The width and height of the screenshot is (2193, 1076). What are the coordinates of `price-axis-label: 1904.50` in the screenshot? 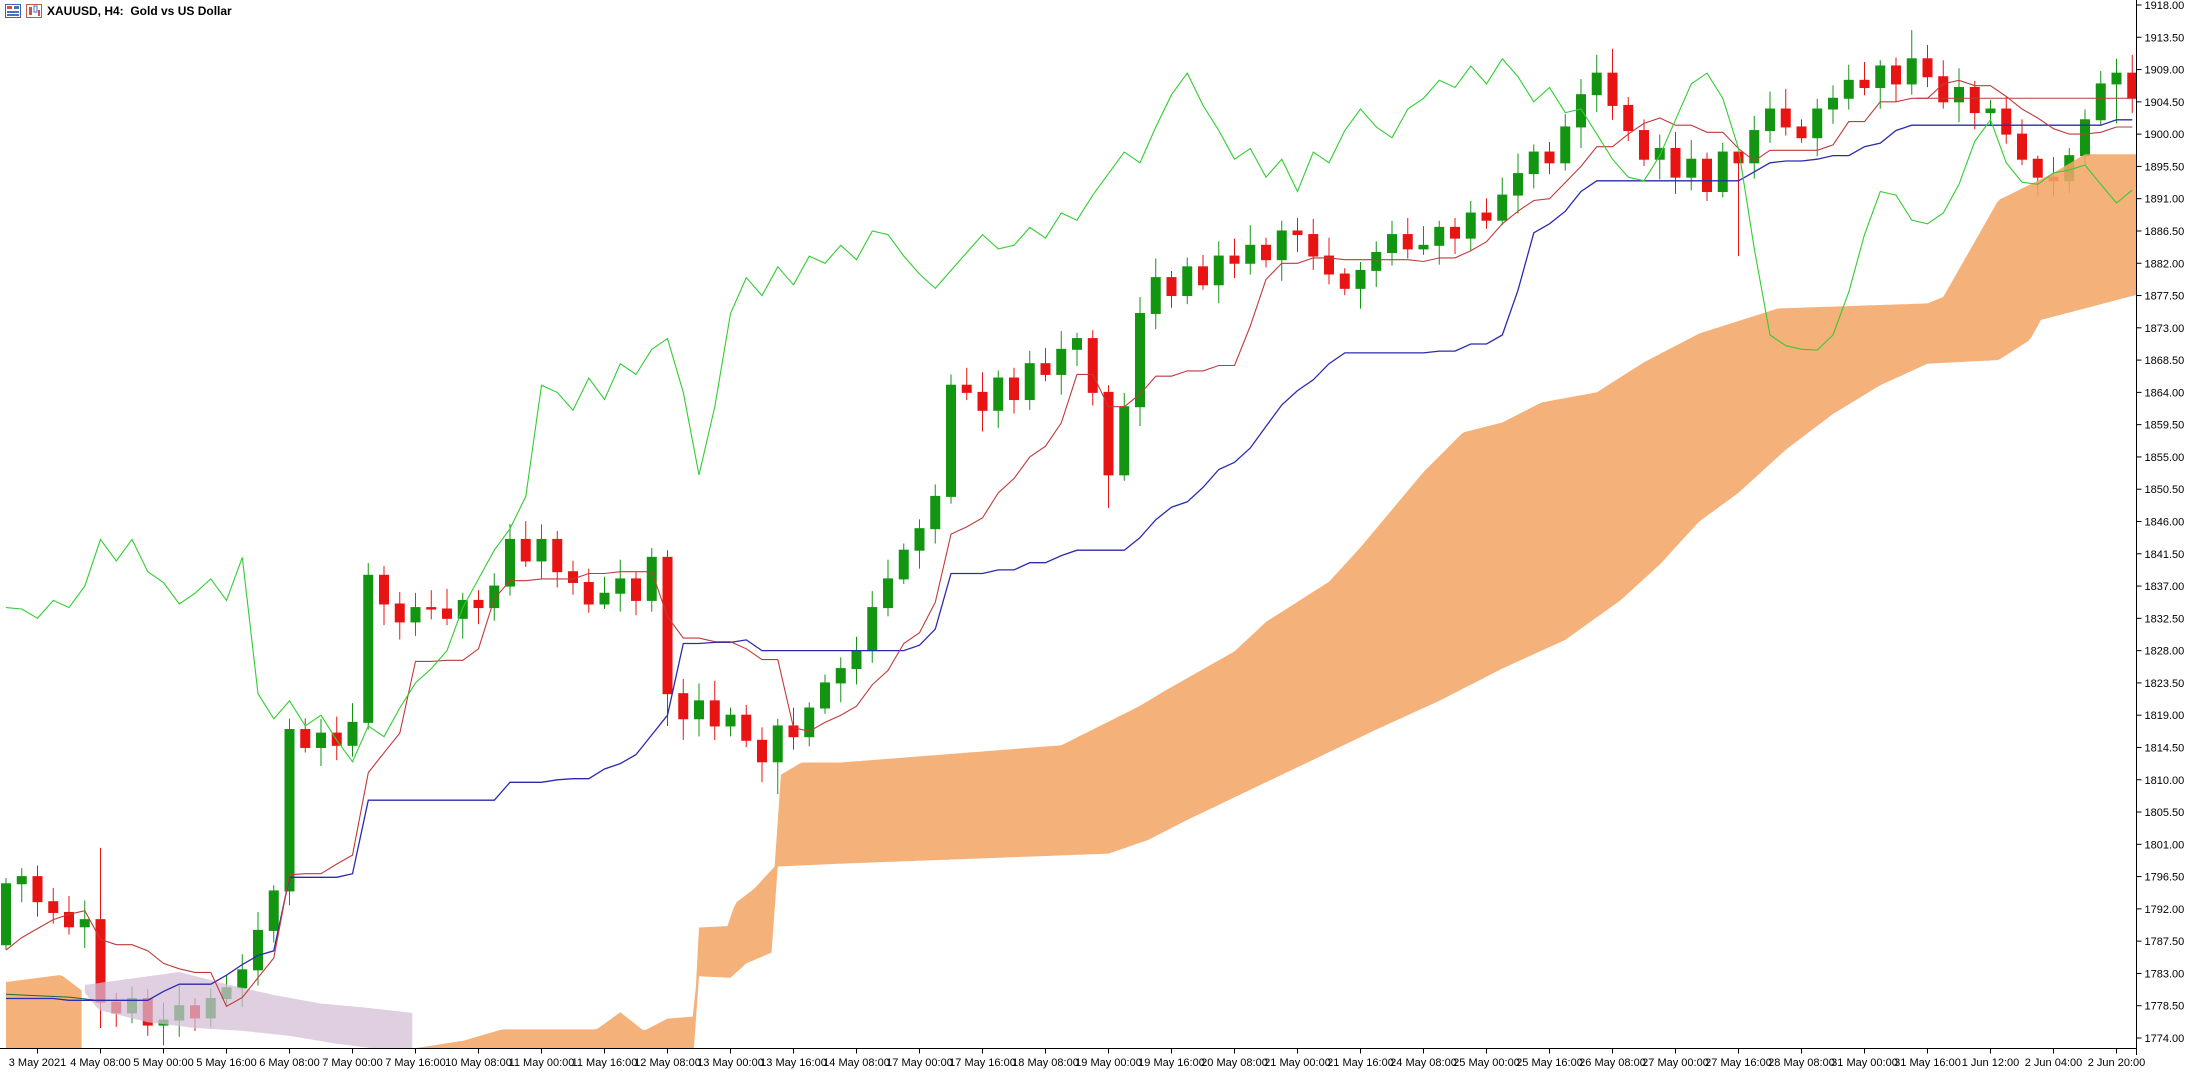 It's located at (2165, 103).